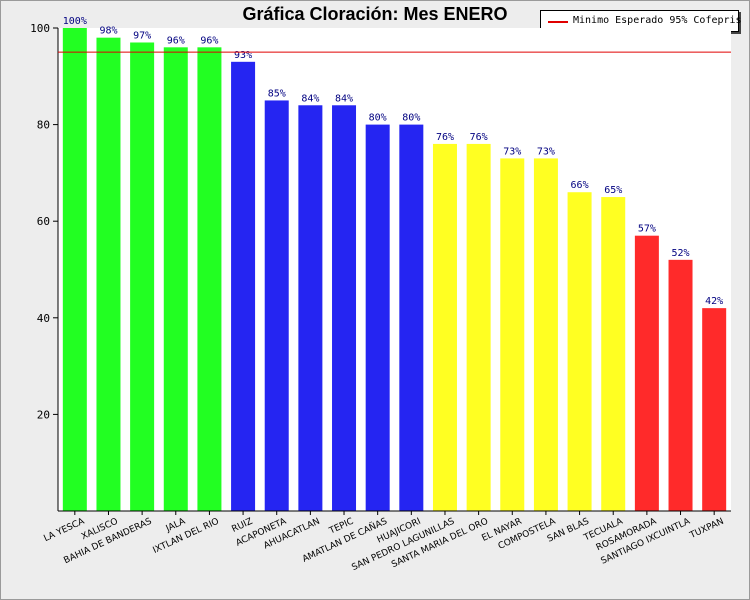  Describe the element at coordinates (186, 536) in the screenshot. I see `x-tick-label: IXTLAN DEL RIO` at that location.